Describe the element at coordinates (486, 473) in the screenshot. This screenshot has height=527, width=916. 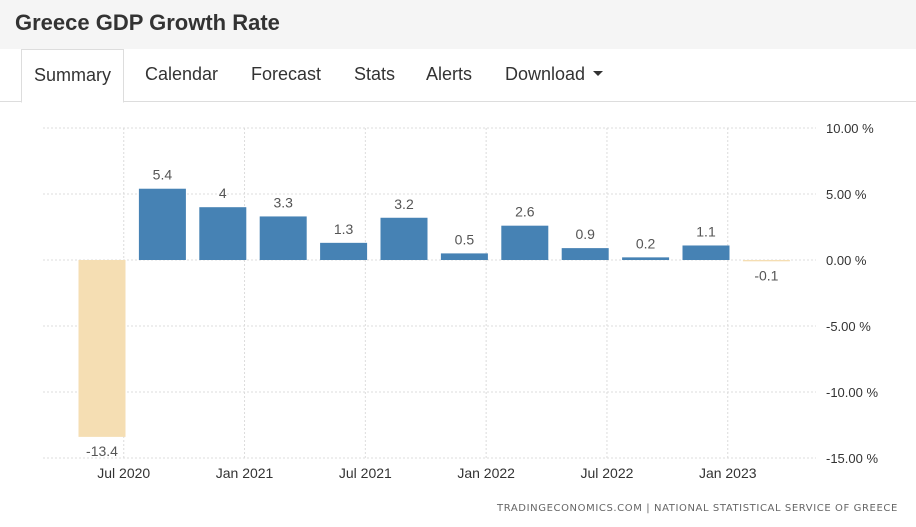
I see `x-tick-label: Jan 2022` at that location.